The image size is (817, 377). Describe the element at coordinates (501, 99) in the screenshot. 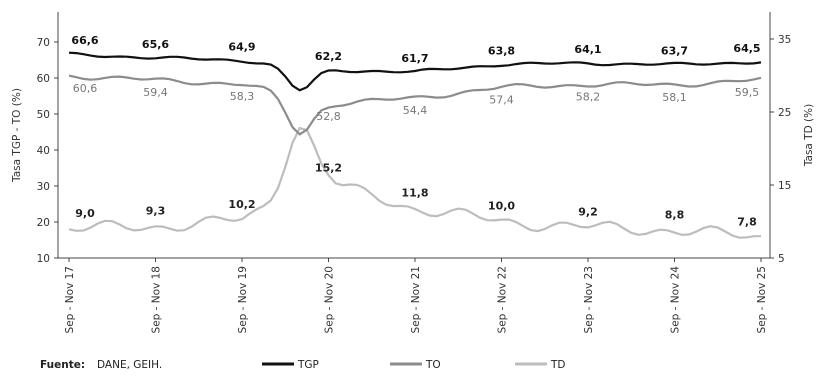

I see `data-label-to: 57,4` at that location.